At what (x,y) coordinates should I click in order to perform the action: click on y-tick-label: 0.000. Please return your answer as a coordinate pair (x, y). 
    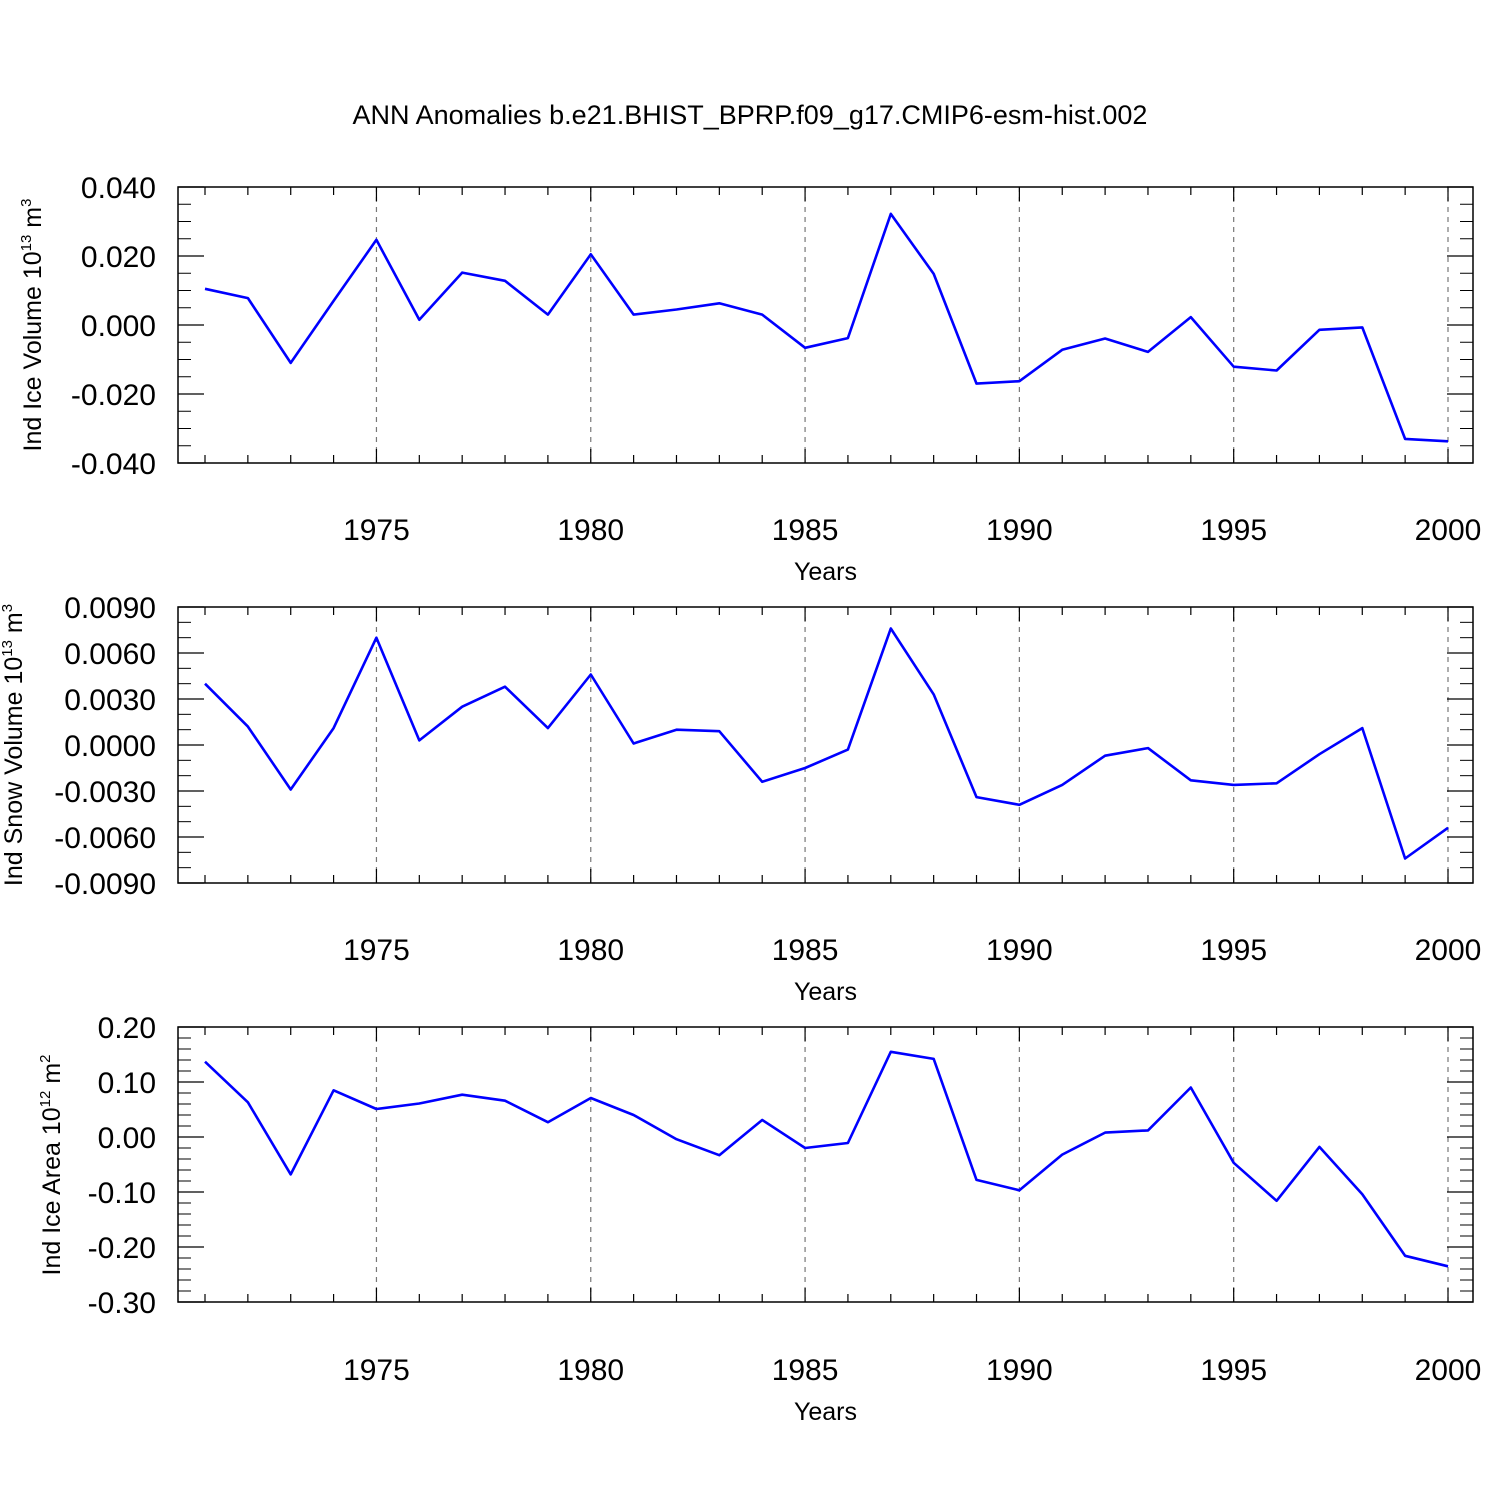
    Looking at the image, I should click on (118, 326).